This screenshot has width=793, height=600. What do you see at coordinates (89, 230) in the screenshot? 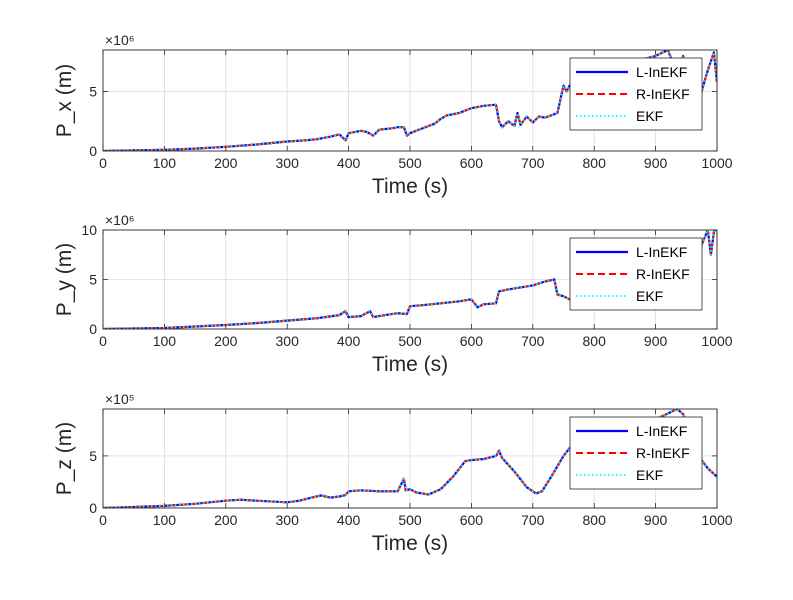
I see `y-tick-label: 10` at bounding box center [89, 230].